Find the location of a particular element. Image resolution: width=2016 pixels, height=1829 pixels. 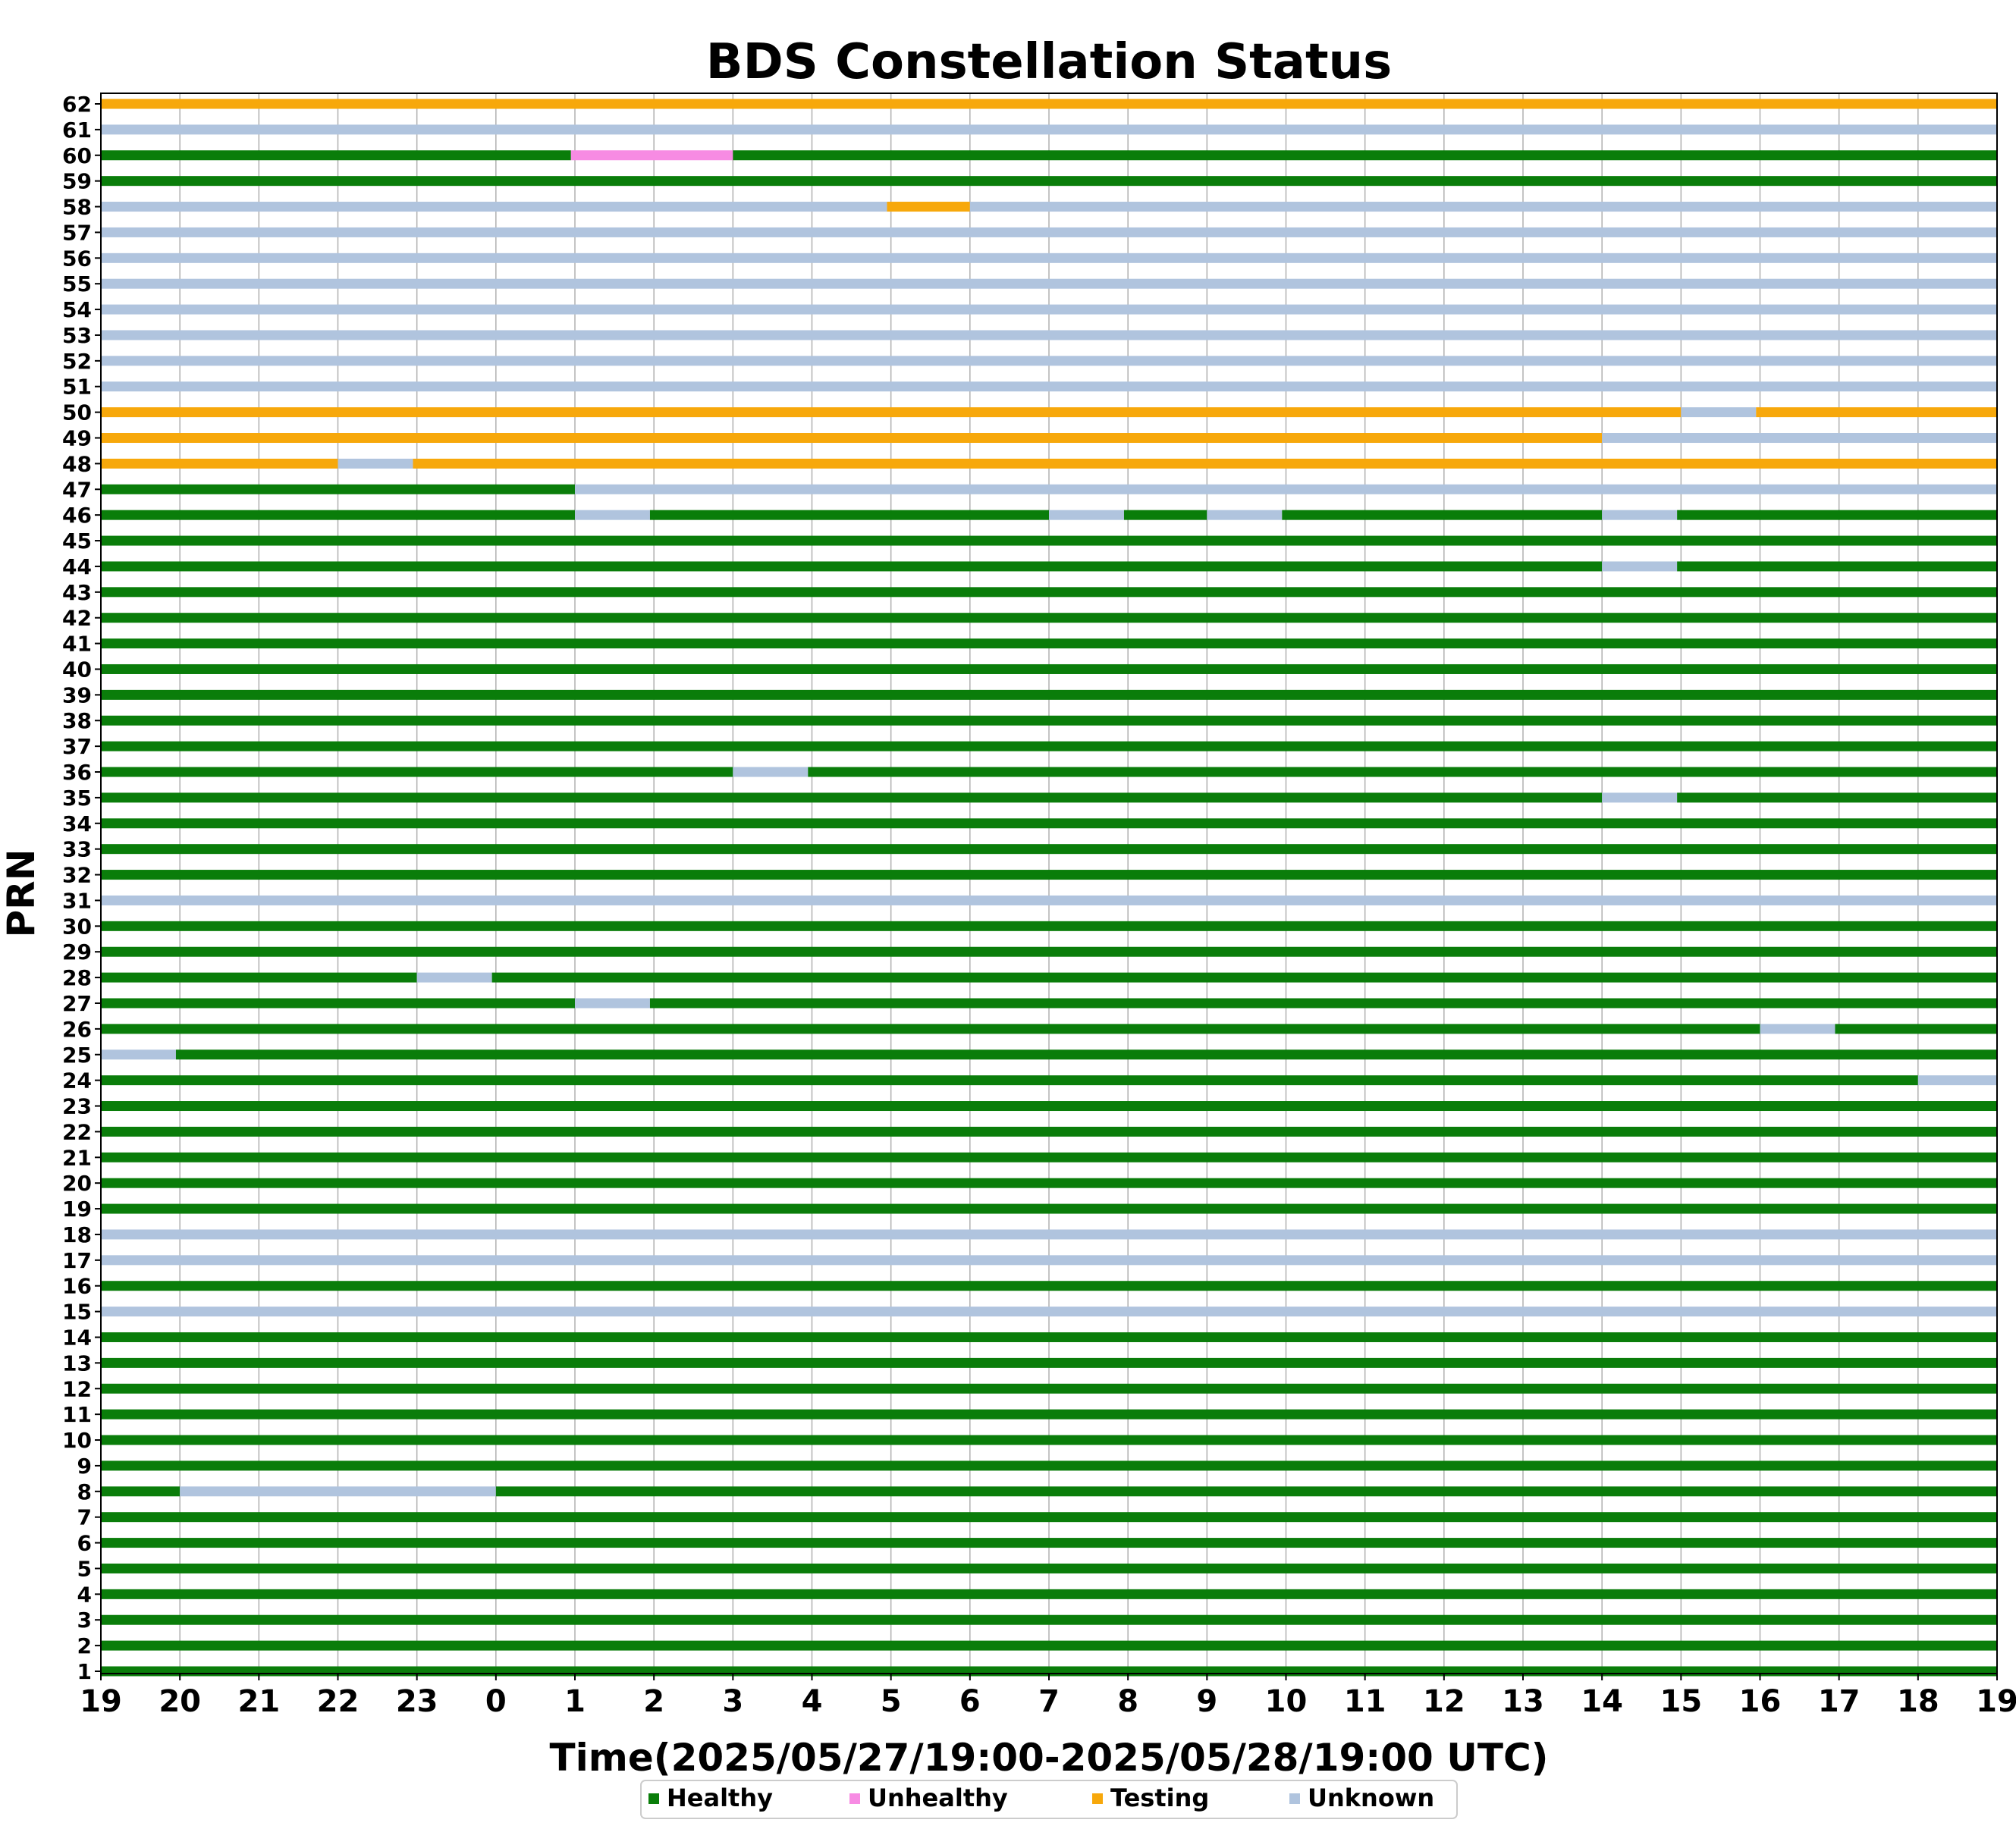

x-tick-label: 7 is located at coordinates (1049, 1701).